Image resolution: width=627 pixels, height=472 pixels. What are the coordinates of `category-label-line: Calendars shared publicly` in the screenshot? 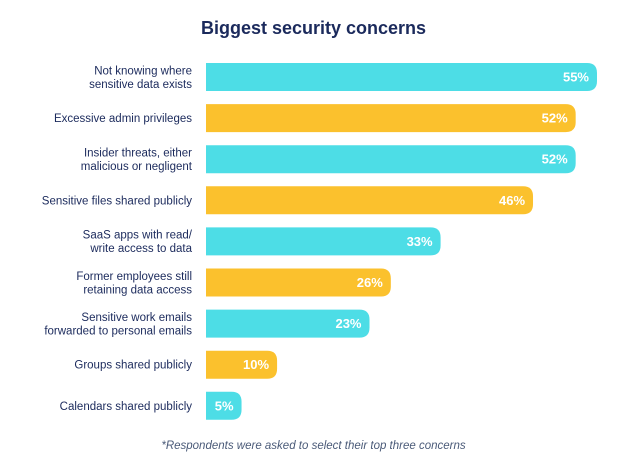 It's located at (126, 407).